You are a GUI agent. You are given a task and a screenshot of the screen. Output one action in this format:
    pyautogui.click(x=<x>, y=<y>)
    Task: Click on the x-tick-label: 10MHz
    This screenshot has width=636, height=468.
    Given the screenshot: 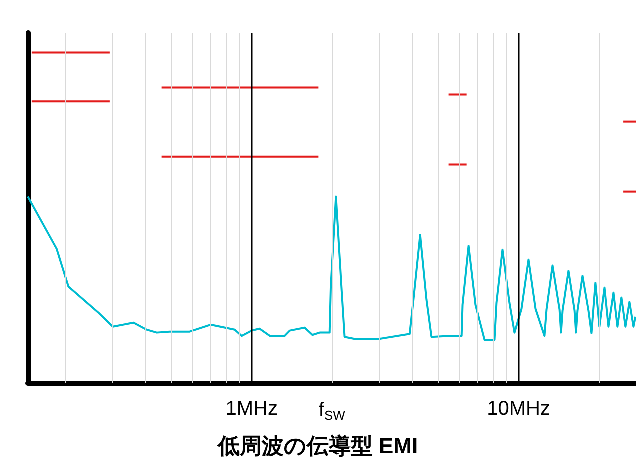 What is the action you would take?
    pyautogui.click(x=518, y=409)
    